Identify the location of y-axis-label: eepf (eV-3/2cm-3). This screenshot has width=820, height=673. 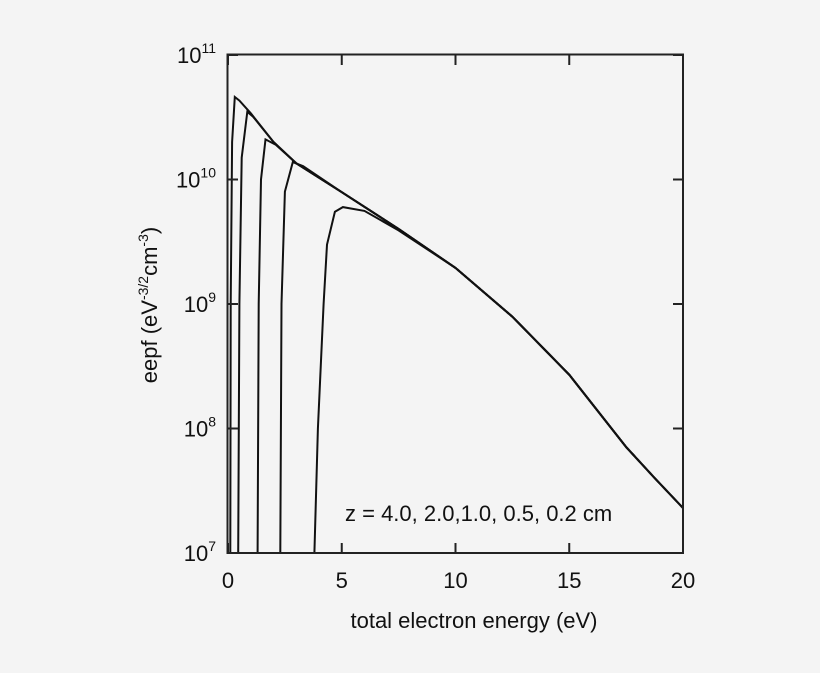
(148, 305).